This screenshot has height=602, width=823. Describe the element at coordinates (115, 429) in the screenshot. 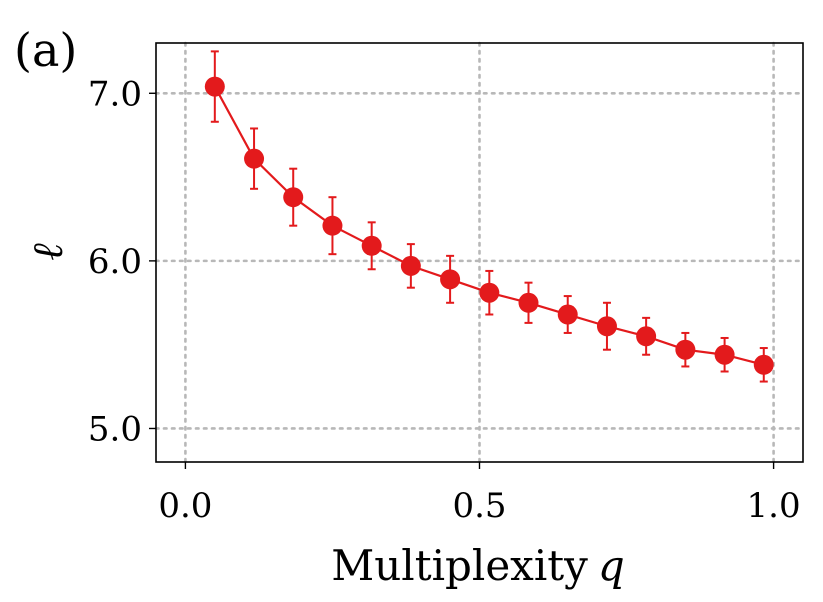

I see `y-tick-label: 5.0` at that location.